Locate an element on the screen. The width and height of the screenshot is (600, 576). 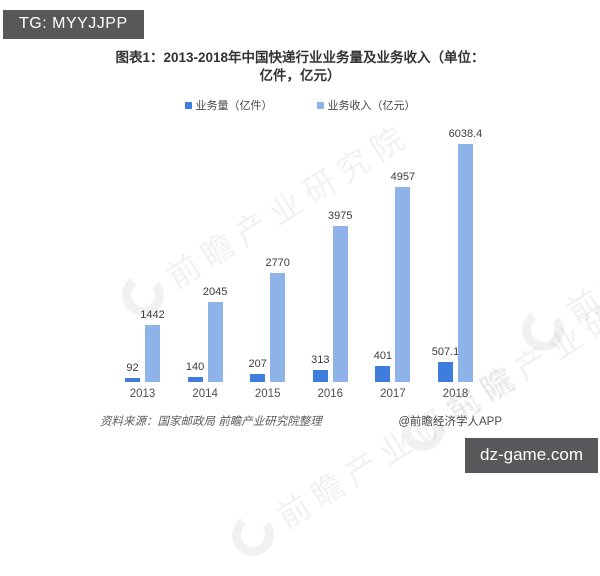
bars-2018: 507.1 6038.4 is located at coordinates (457, 255).